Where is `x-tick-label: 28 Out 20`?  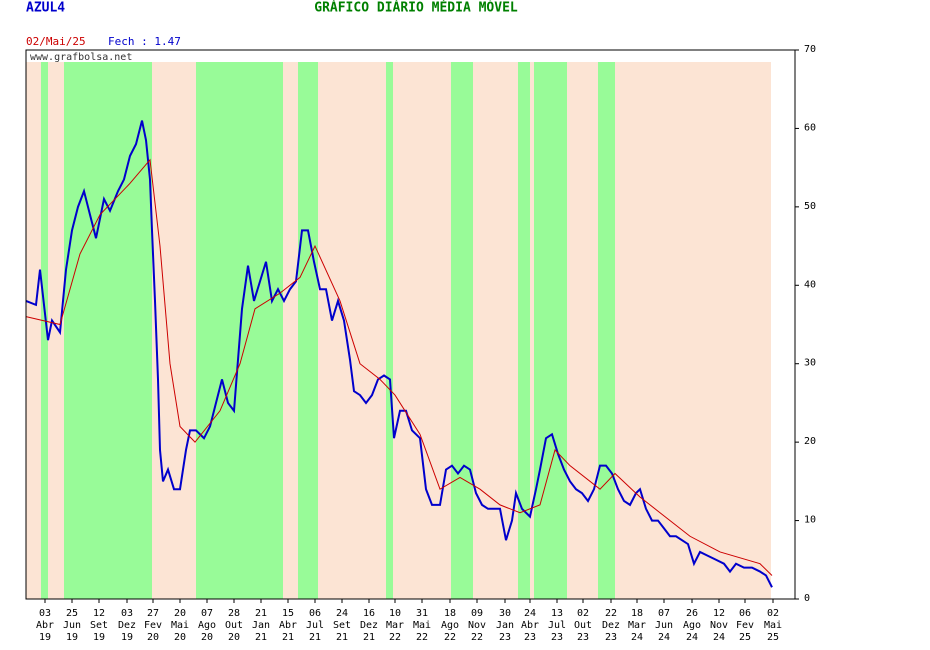
x-tick-label: 28 Out 20 is located at coordinates (234, 625).